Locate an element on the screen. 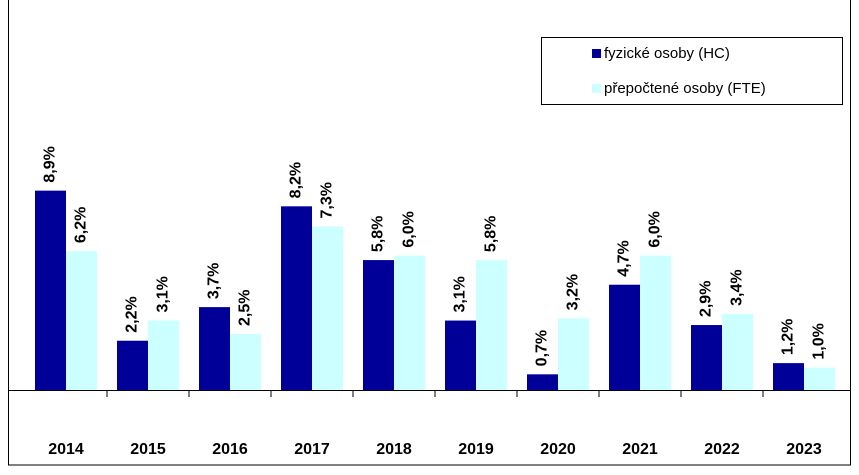  legend-label: fyzické osoby (HC) is located at coordinates (667, 53).